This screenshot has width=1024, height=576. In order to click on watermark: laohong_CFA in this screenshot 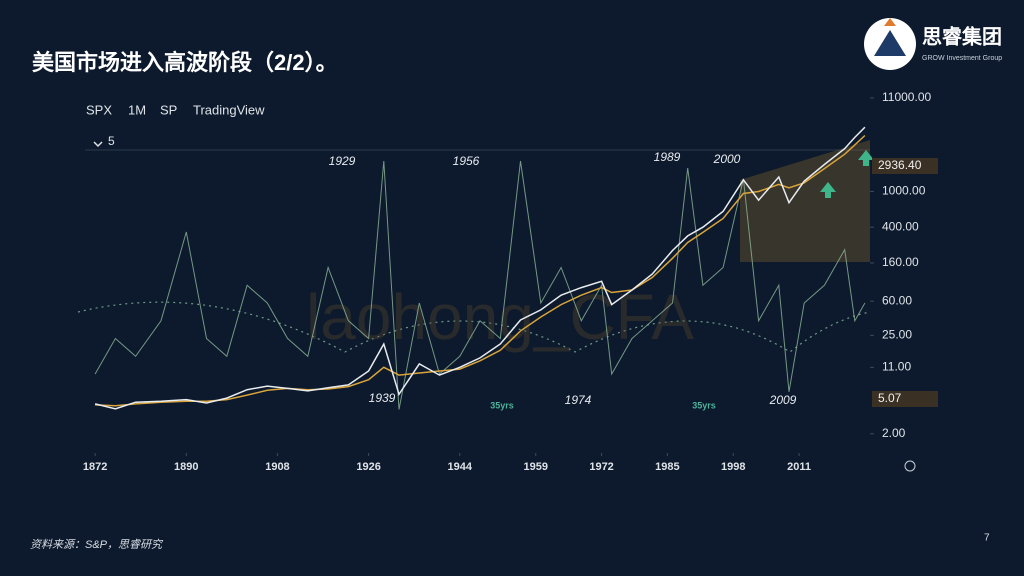, I will do `click(500, 317)`.